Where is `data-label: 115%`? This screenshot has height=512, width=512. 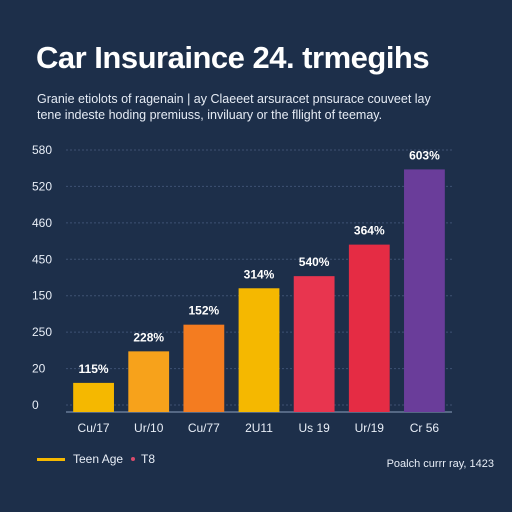
data-label: 115% is located at coordinates (94, 369).